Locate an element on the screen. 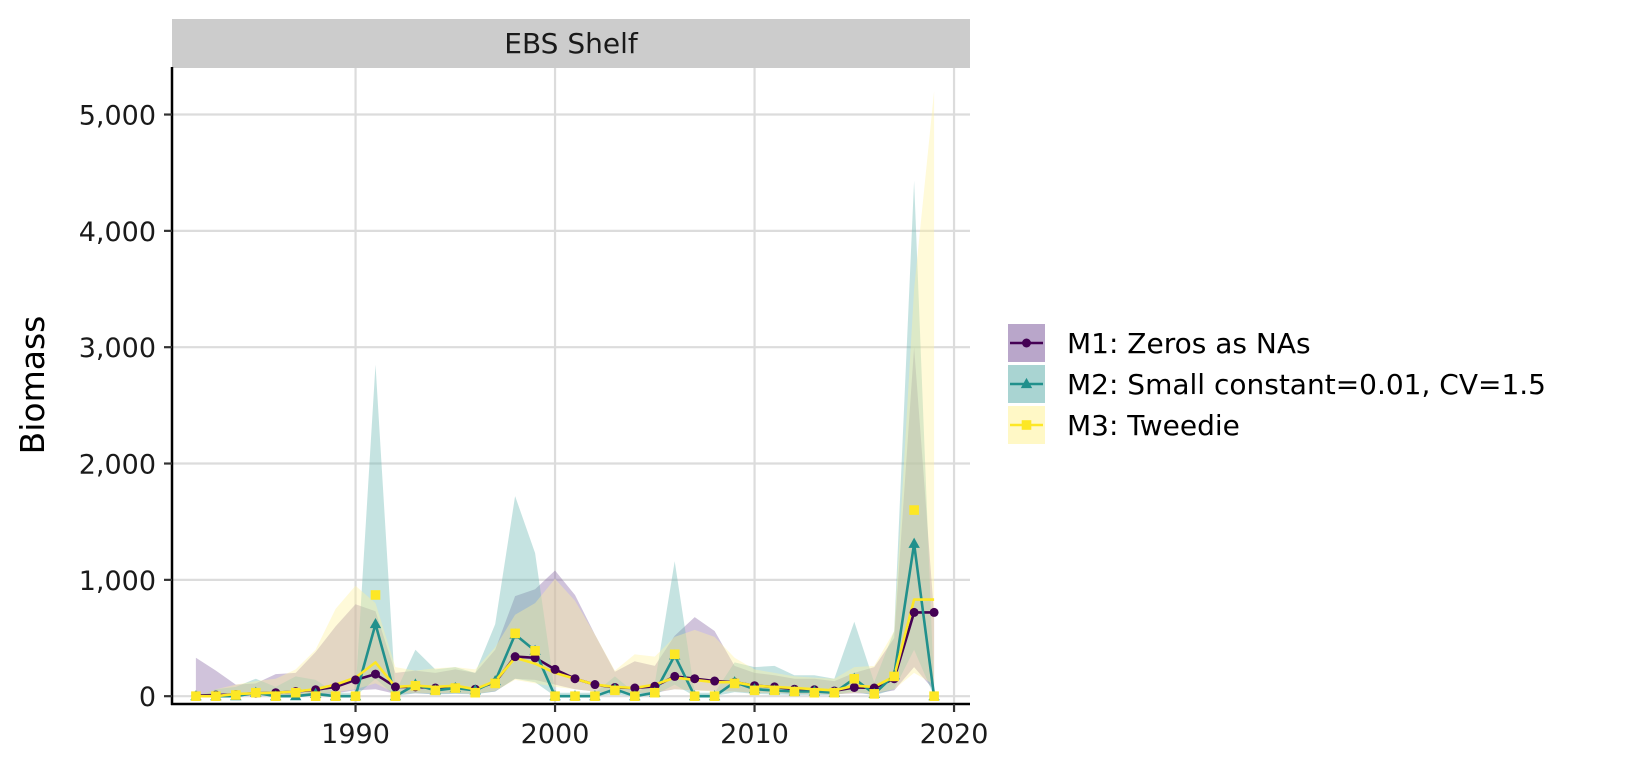 The image size is (1632, 768). point-m3-tweedie-2009 is located at coordinates (734, 683).